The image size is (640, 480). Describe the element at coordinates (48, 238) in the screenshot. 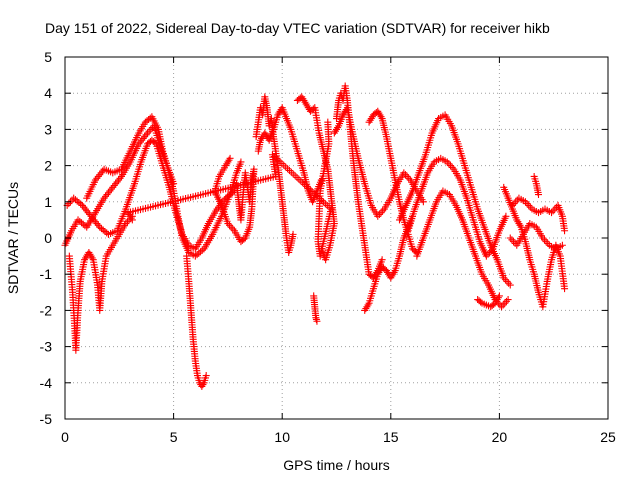

I see `y-tick-label: 0` at that location.